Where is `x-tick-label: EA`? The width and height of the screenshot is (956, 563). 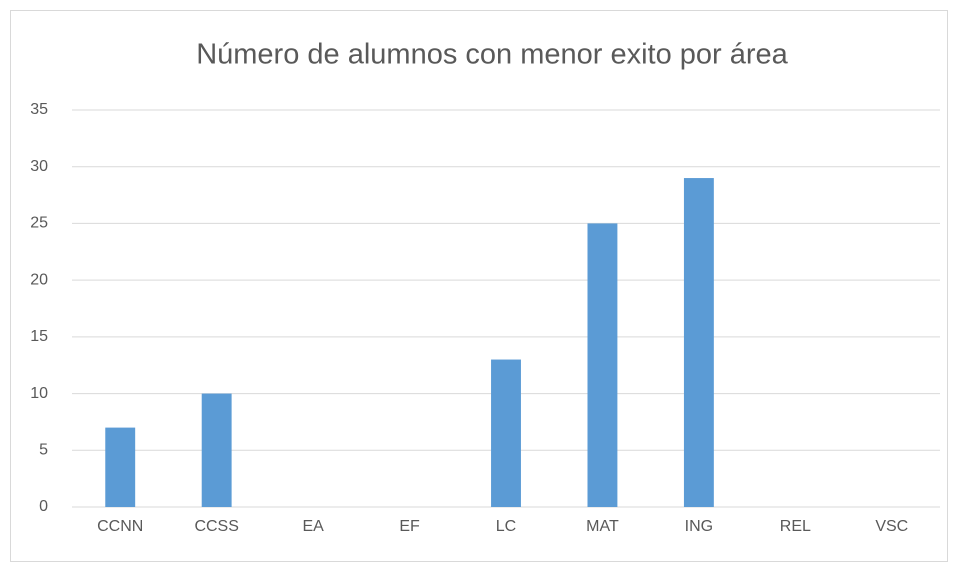 x-tick-label: EA is located at coordinates (313, 526).